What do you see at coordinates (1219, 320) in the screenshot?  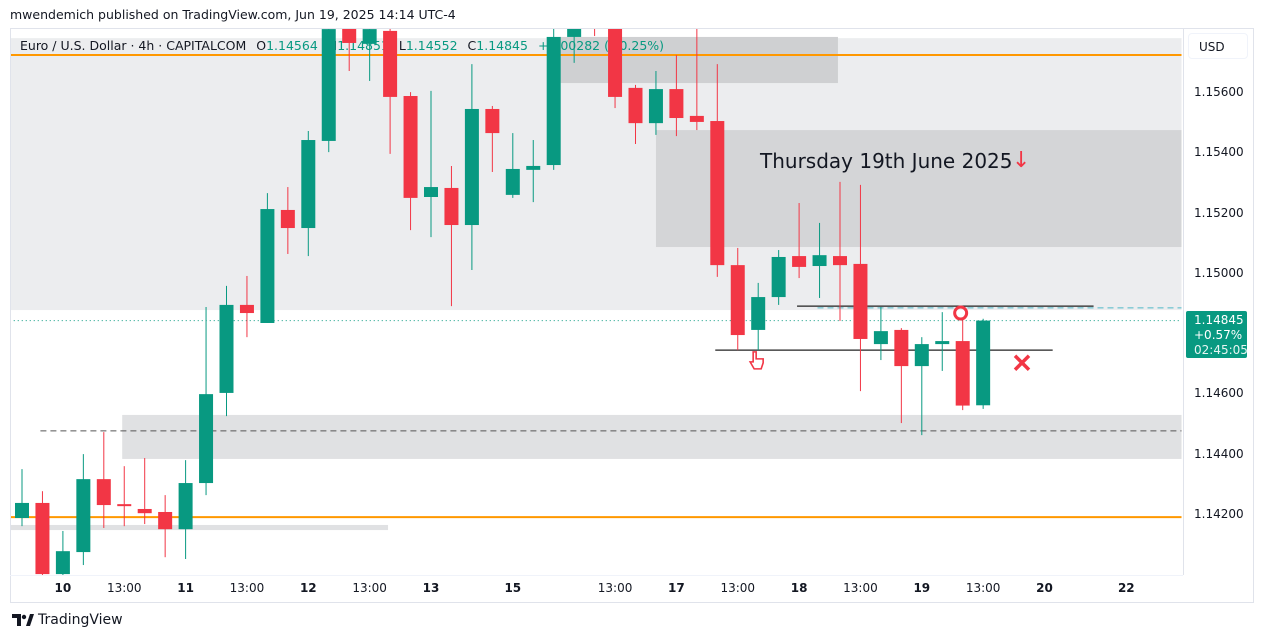 I see `last-price: 1.14845` at bounding box center [1219, 320].